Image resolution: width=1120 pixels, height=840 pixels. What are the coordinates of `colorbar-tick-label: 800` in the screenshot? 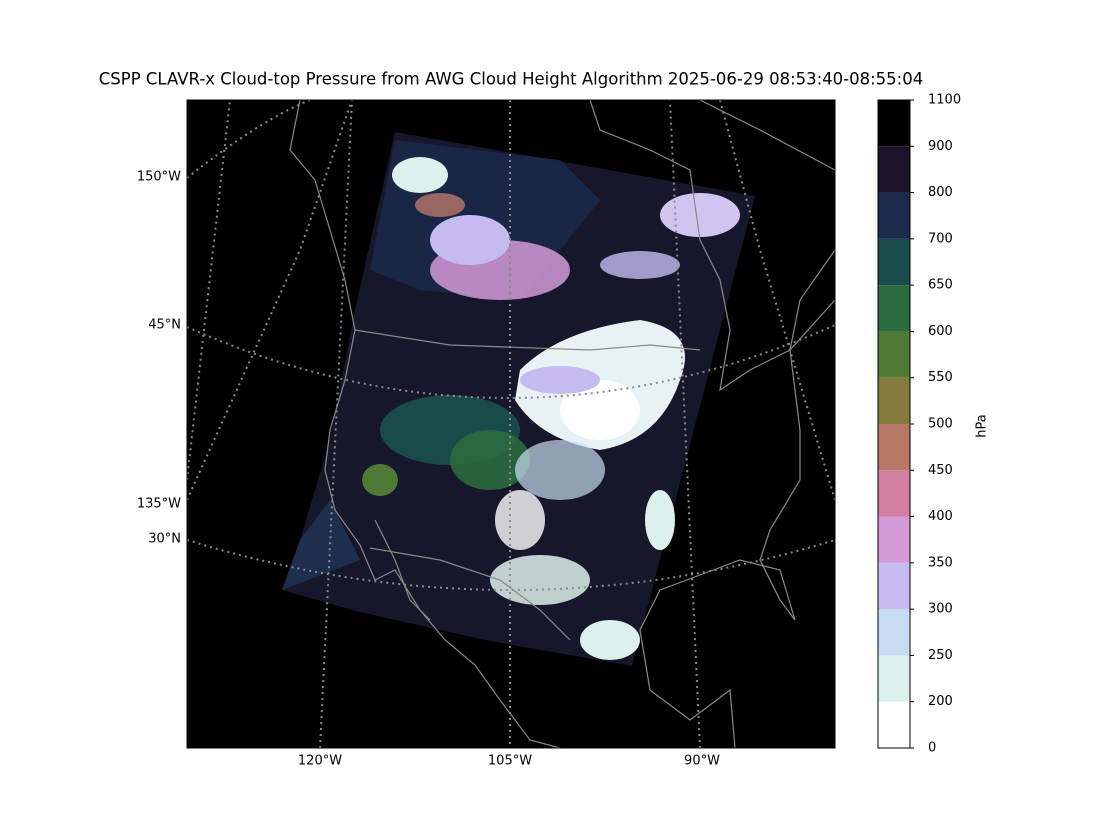 It's located at (940, 192).